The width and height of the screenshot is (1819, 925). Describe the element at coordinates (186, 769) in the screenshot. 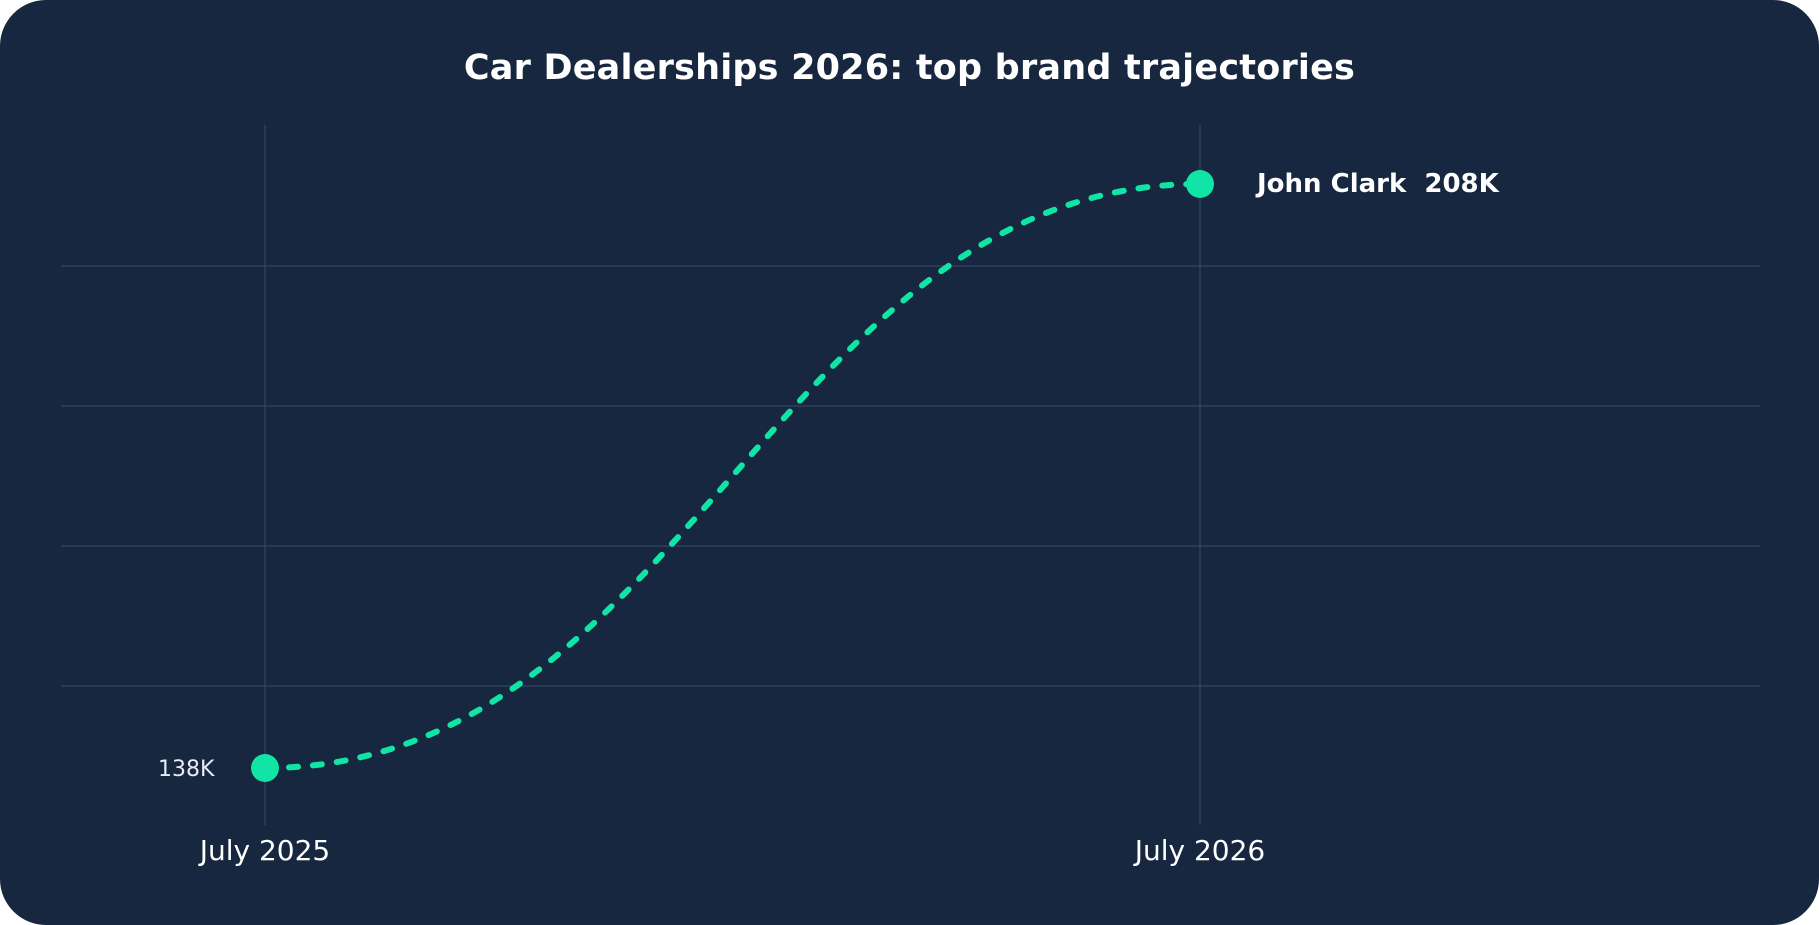

I see `start-value-label: 138K` at that location.